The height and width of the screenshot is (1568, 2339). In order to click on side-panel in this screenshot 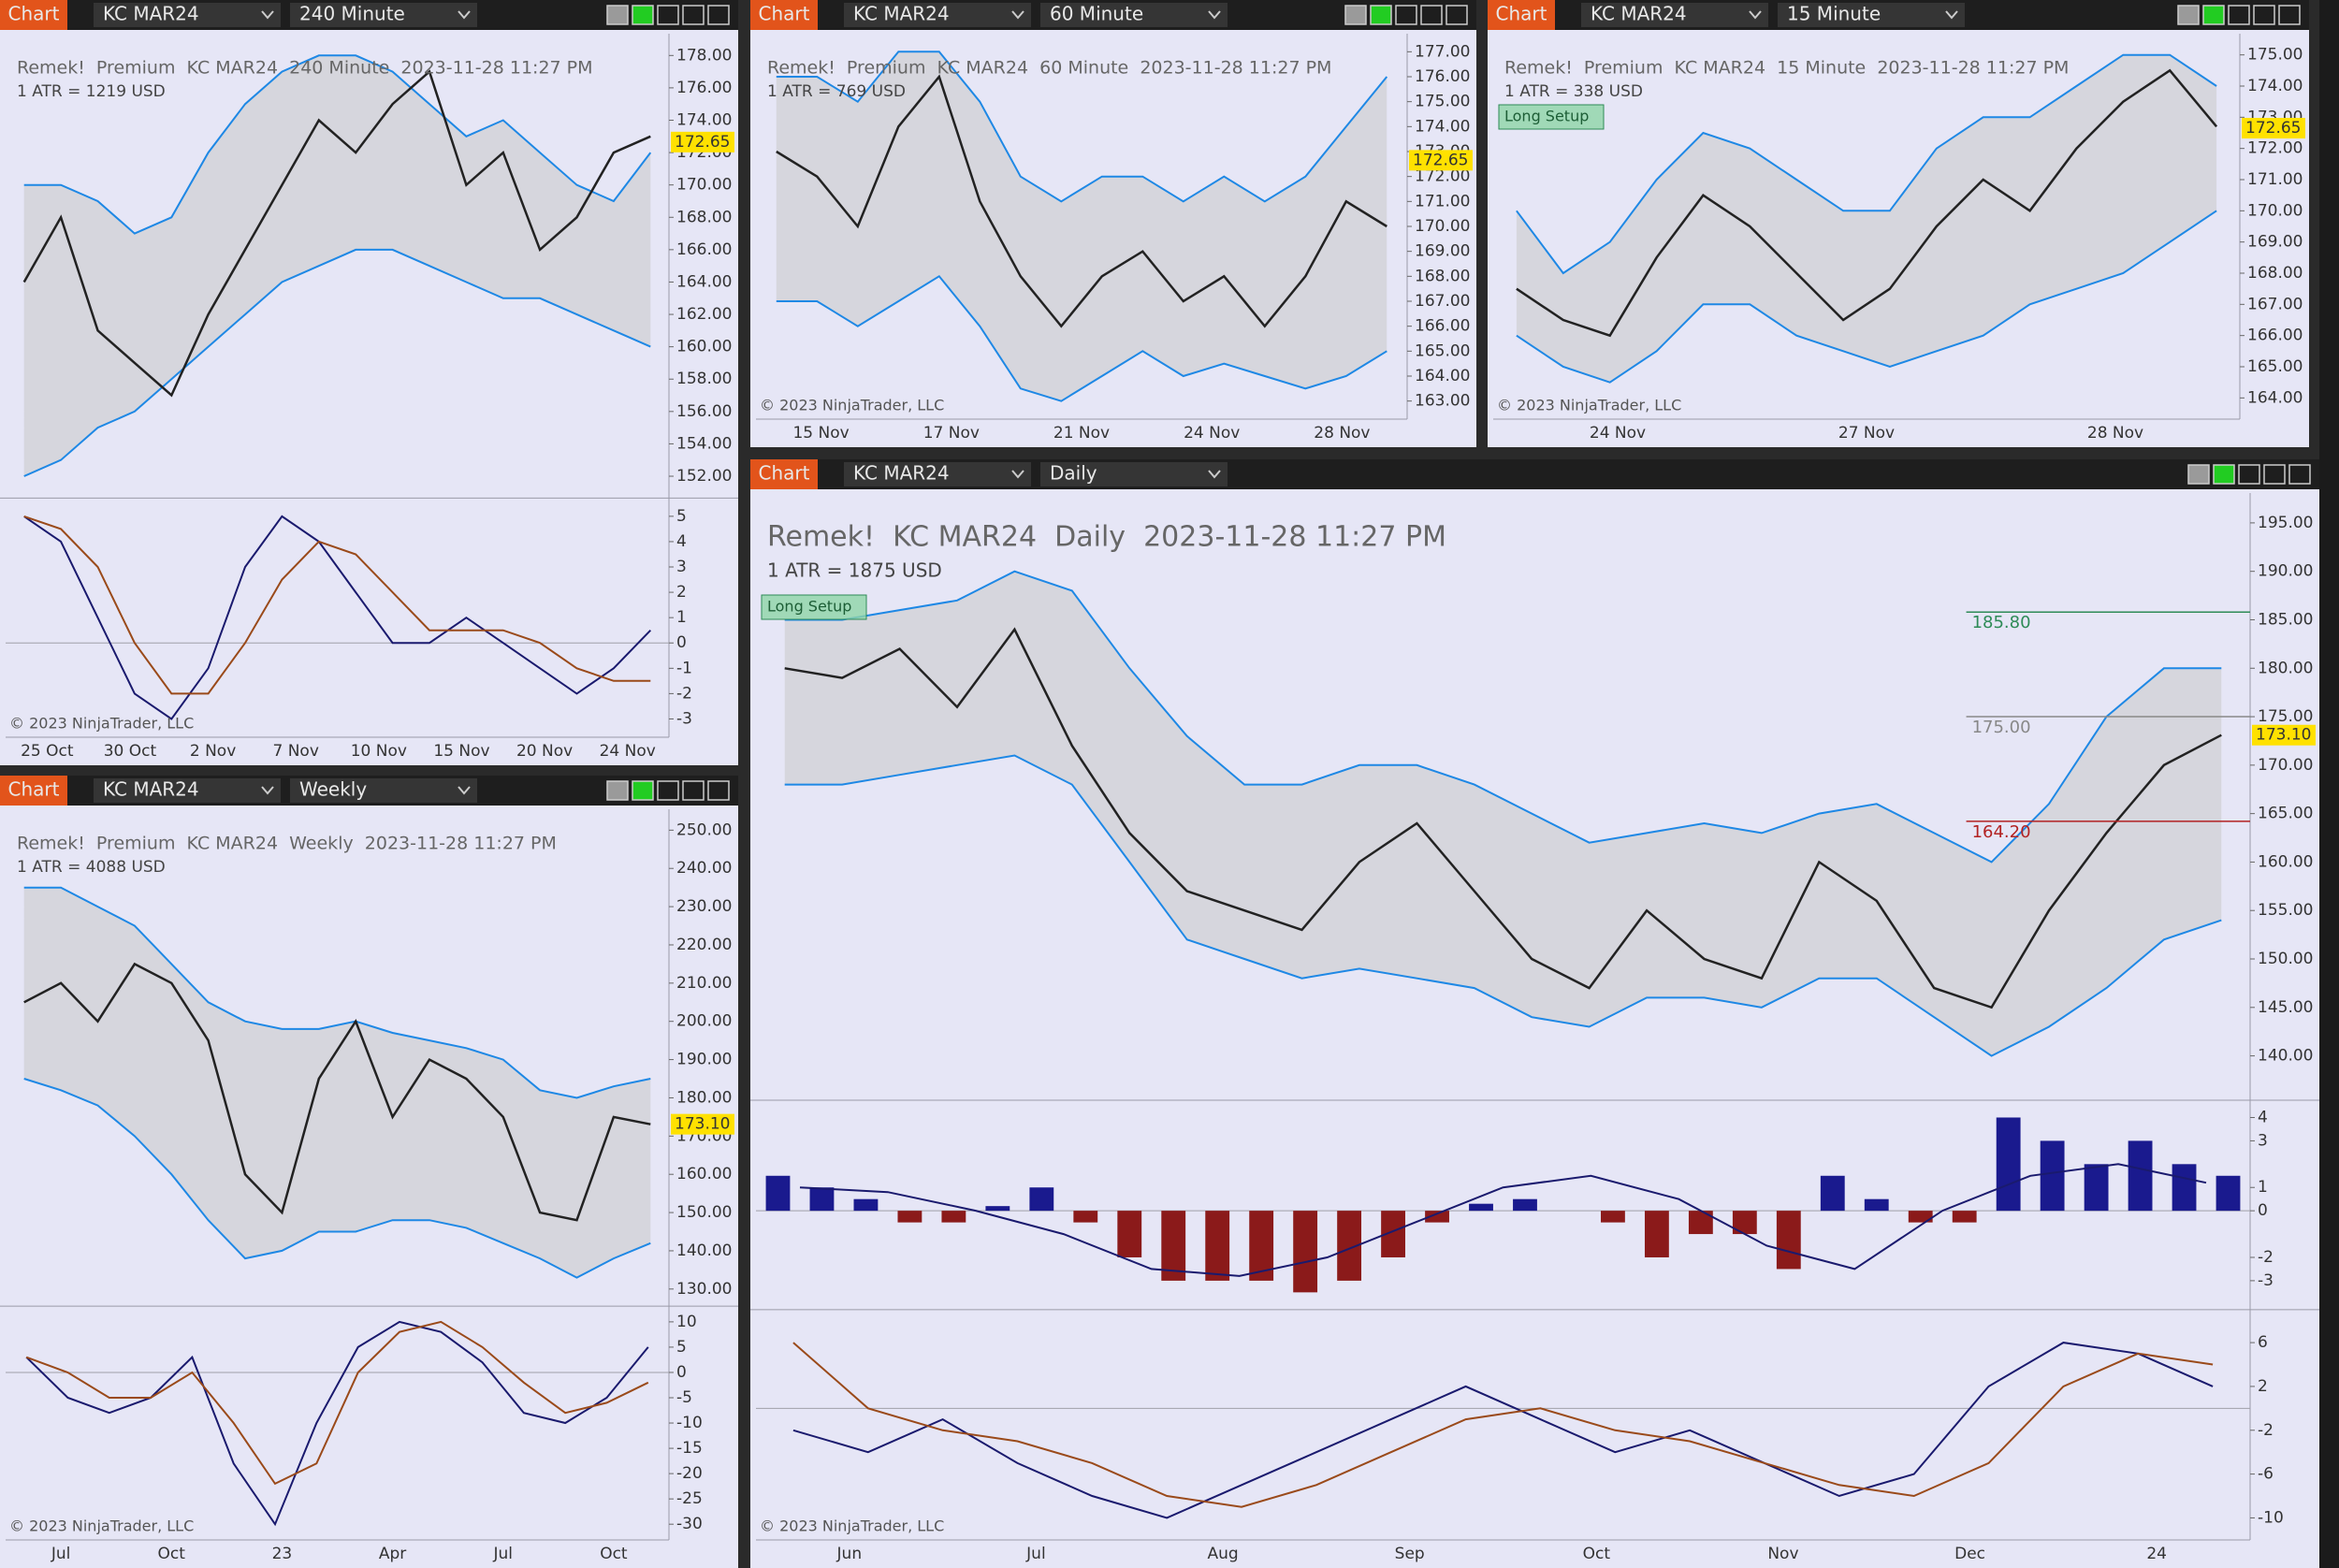, I will do `click(2329, 784)`.